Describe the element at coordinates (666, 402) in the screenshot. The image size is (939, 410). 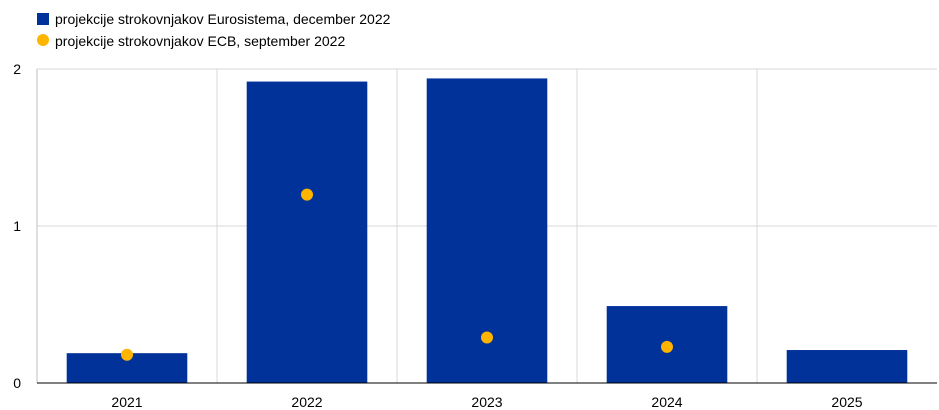
I see `x-tick-label: 2024` at that location.